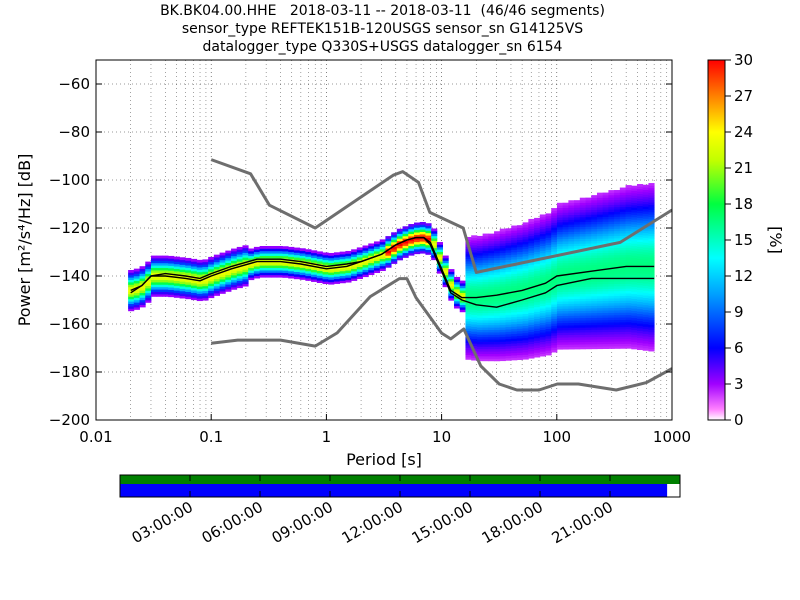  Describe the element at coordinates (95, 437) in the screenshot. I see `x-tick-label: 0.01` at that location.